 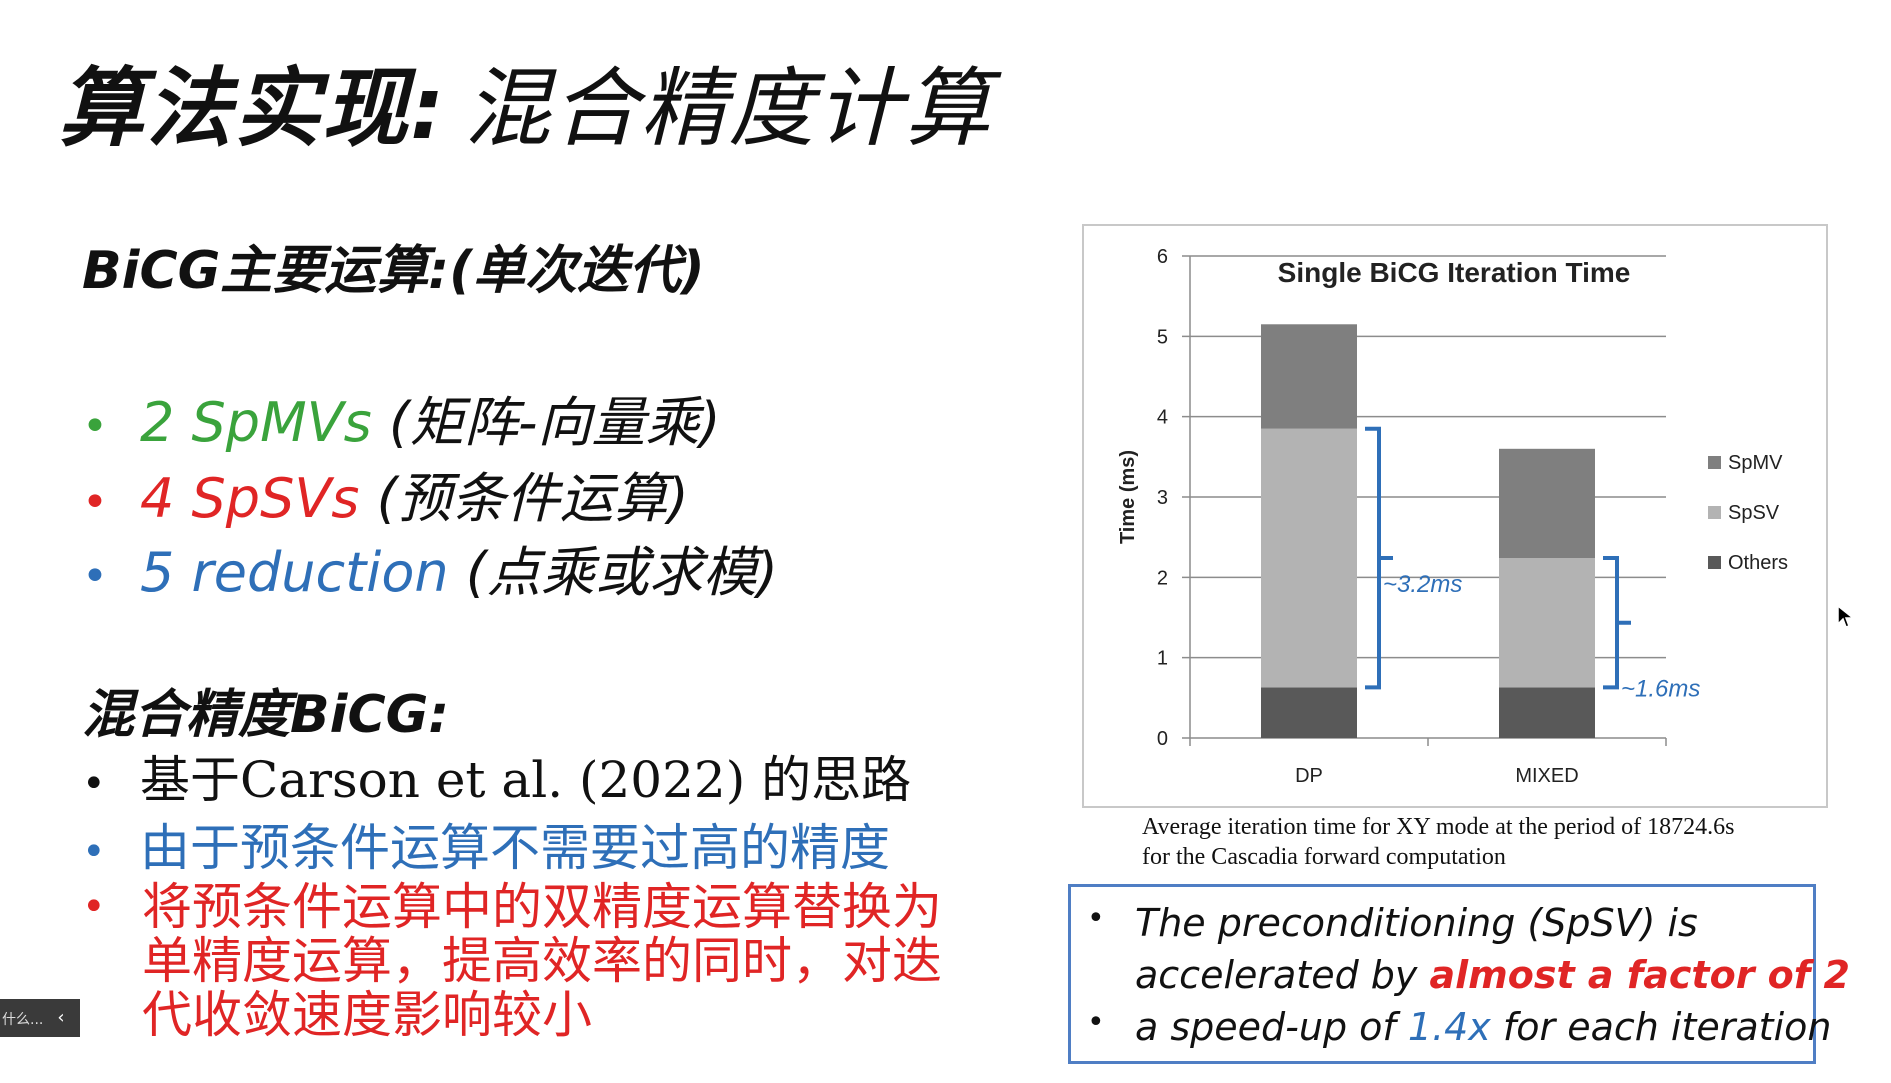 I want to click on y-tick-label: 0, so click(x=1162, y=739).